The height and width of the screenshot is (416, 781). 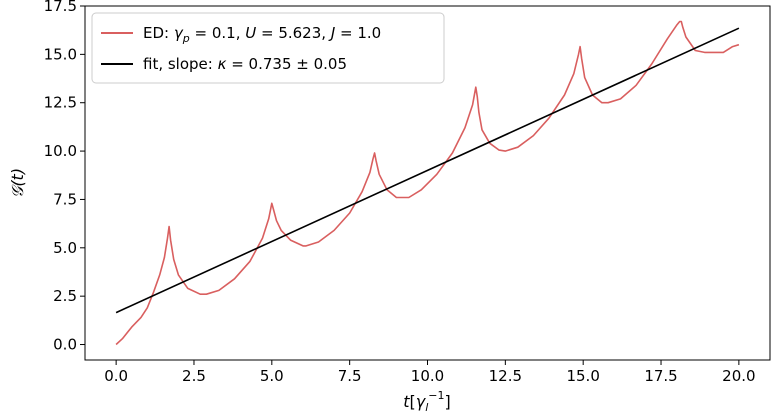 I want to click on y-tick-label: 15.0, so click(x=60, y=54).